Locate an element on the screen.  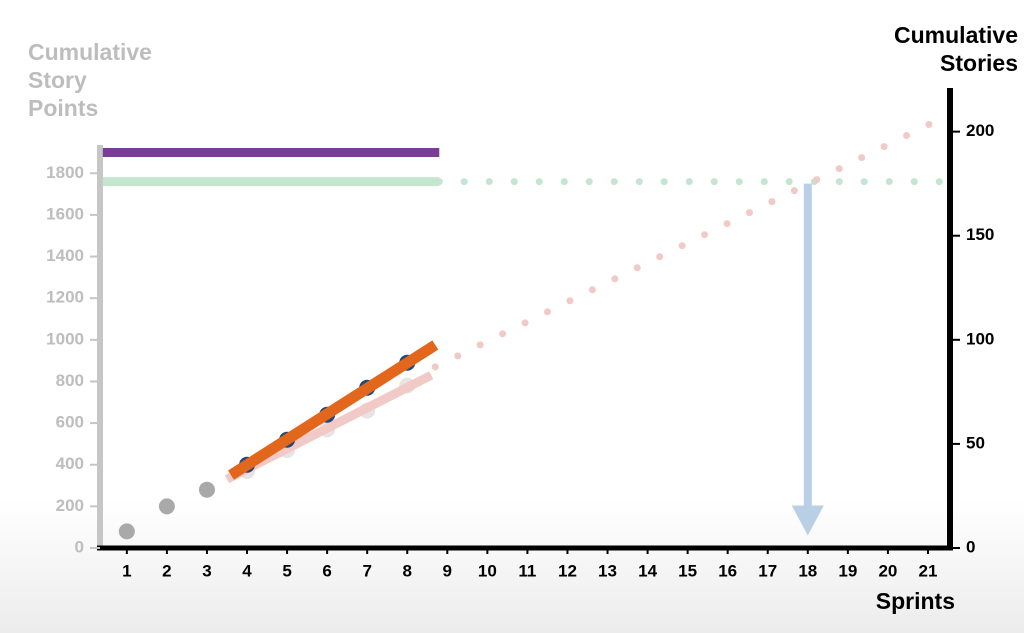
x-tick-label: 3 is located at coordinates (206, 570).